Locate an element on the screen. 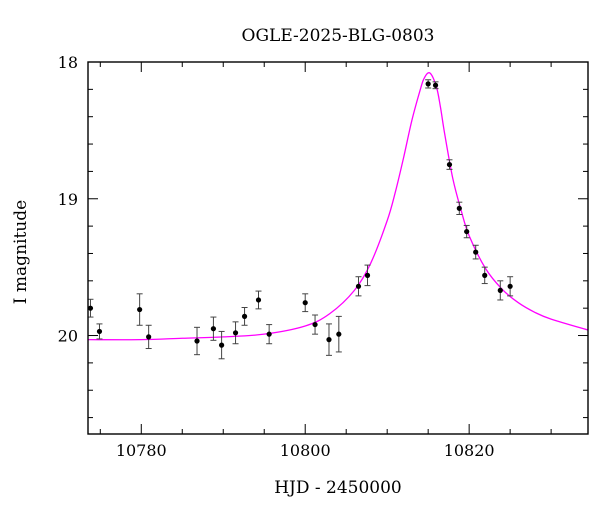 Image resolution: width=600 pixels, height=512 pixels. y-tick-label: 18 is located at coordinates (68, 62).